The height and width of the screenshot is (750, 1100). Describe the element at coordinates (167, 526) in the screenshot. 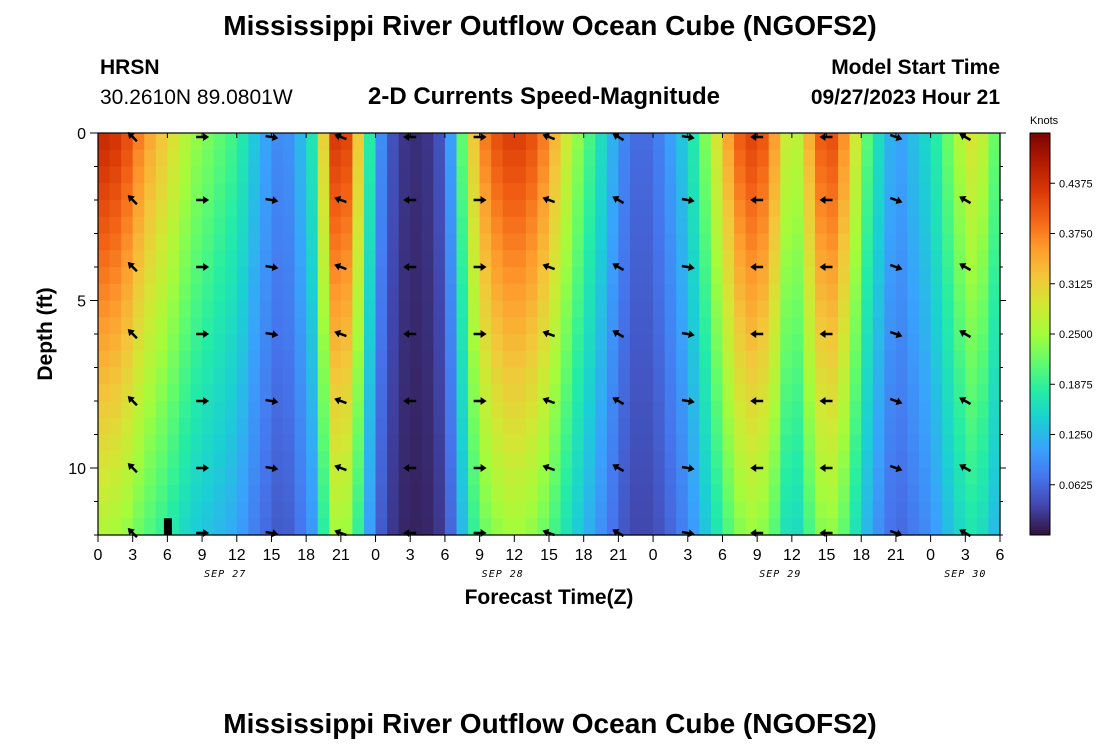

I see `bottom-marker` at that location.